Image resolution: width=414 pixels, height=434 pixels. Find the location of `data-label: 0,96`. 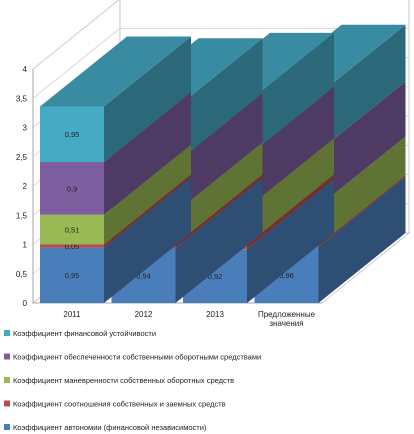

data-label: 0,96 is located at coordinates (286, 275).